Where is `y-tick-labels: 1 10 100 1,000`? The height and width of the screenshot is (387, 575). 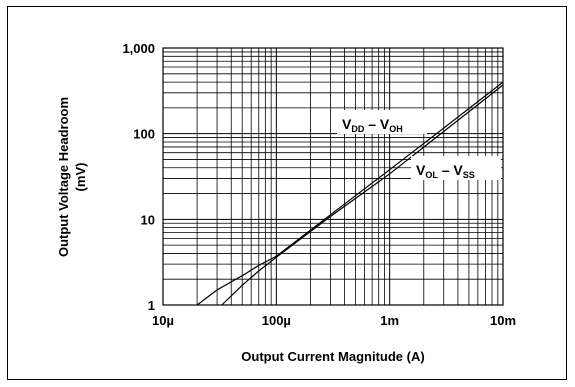 y-tick-labels: 1 10 100 1,000 is located at coordinates (138, 177).